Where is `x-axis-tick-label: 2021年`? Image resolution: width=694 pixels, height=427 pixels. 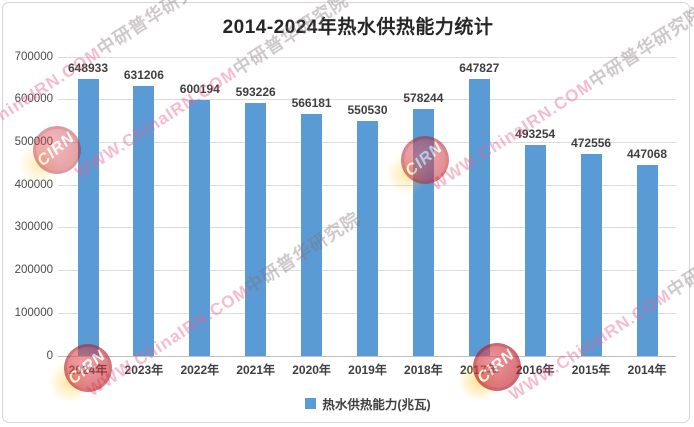
x-axis-tick-label: 2021年 is located at coordinates (256, 370).